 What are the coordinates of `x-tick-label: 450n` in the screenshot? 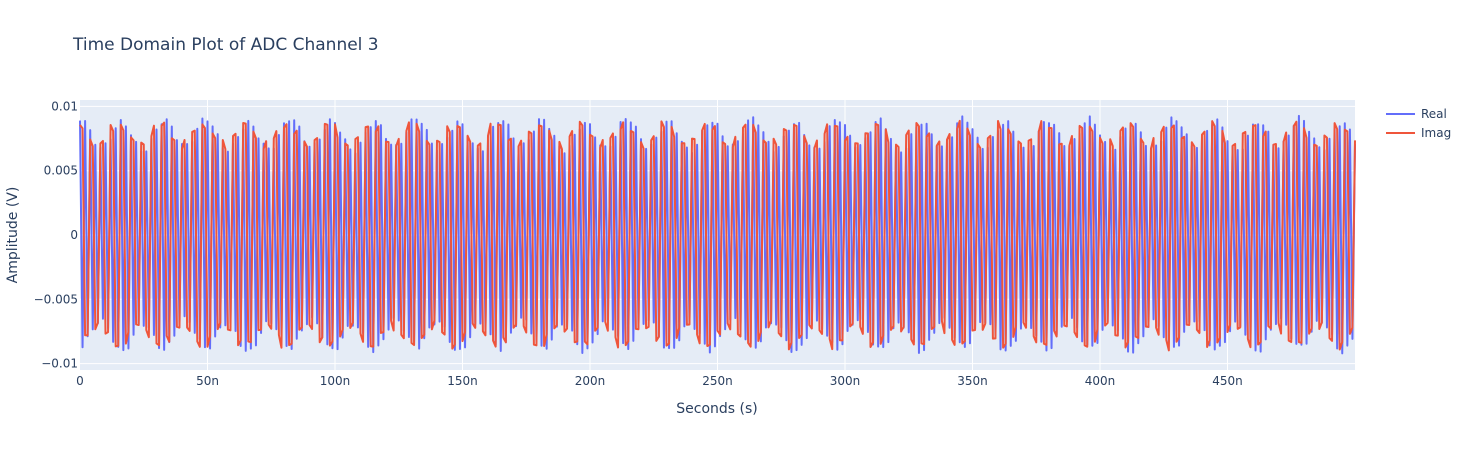 It's located at (1227, 381).